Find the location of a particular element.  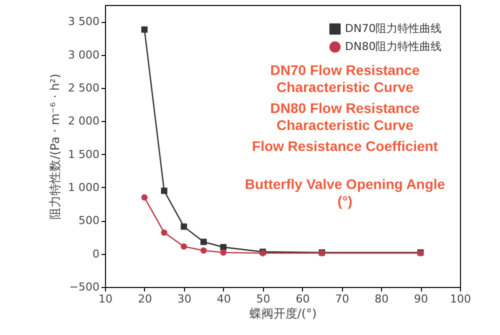

x-tick-label: 80 is located at coordinates (381, 299).